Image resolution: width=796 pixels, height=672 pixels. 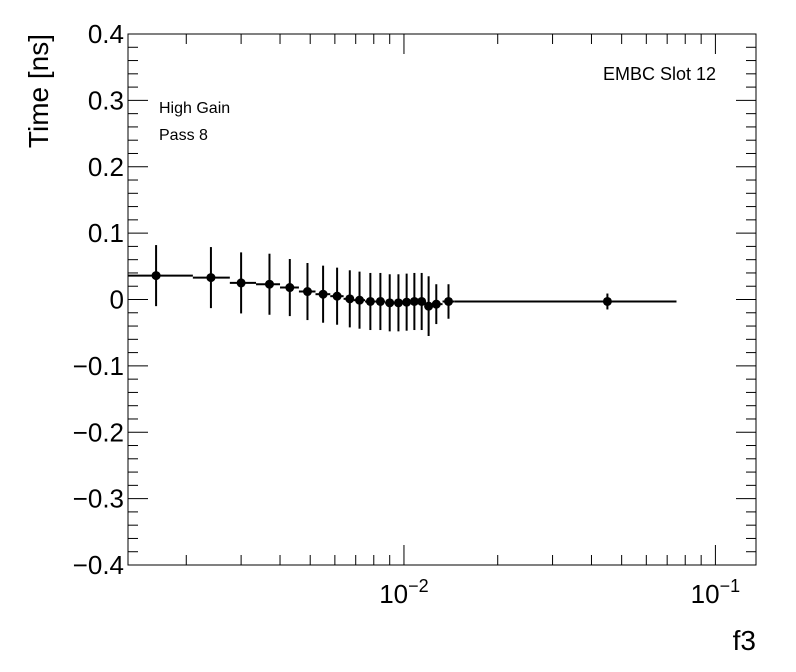 What do you see at coordinates (183, 135) in the screenshot?
I see `pass-annotation: Pass 8` at bounding box center [183, 135].